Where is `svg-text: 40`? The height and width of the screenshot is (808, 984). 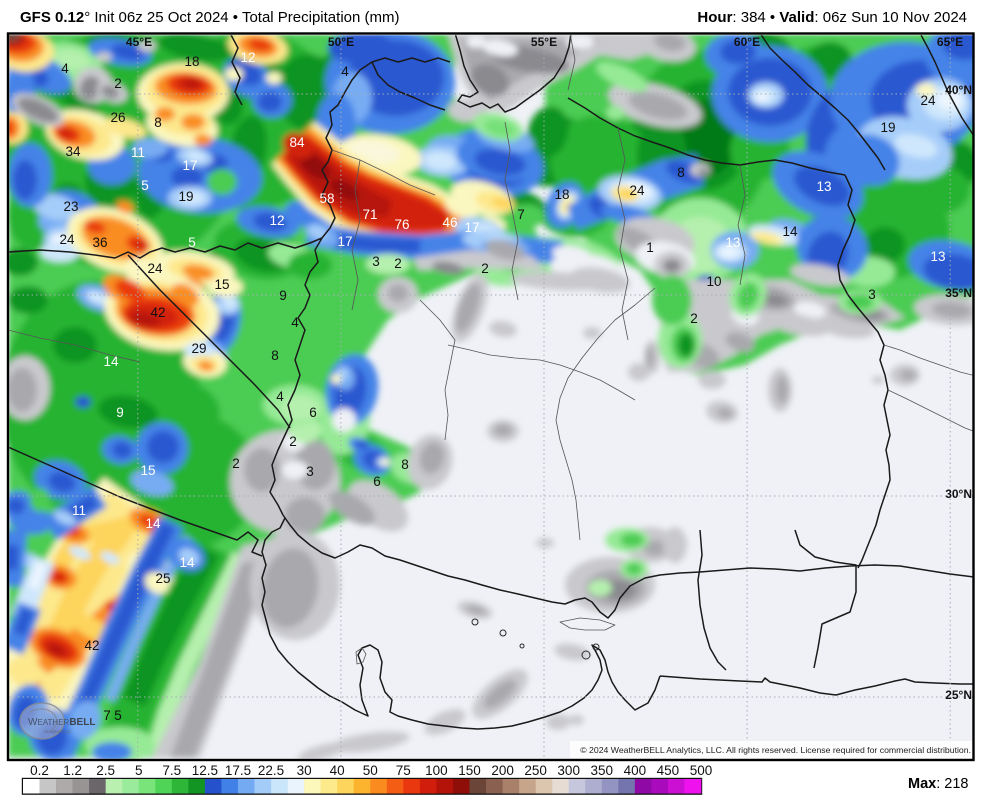 svg-text: 40 is located at coordinates (337, 770).